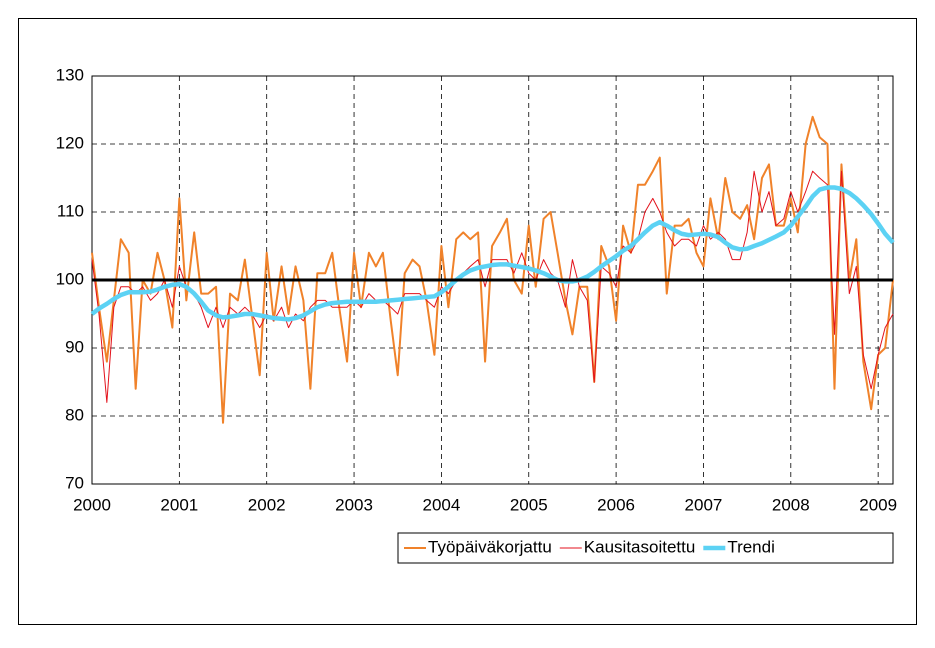  What do you see at coordinates (70, 210) in the screenshot?
I see `y-tick-label: 110` at bounding box center [70, 210].